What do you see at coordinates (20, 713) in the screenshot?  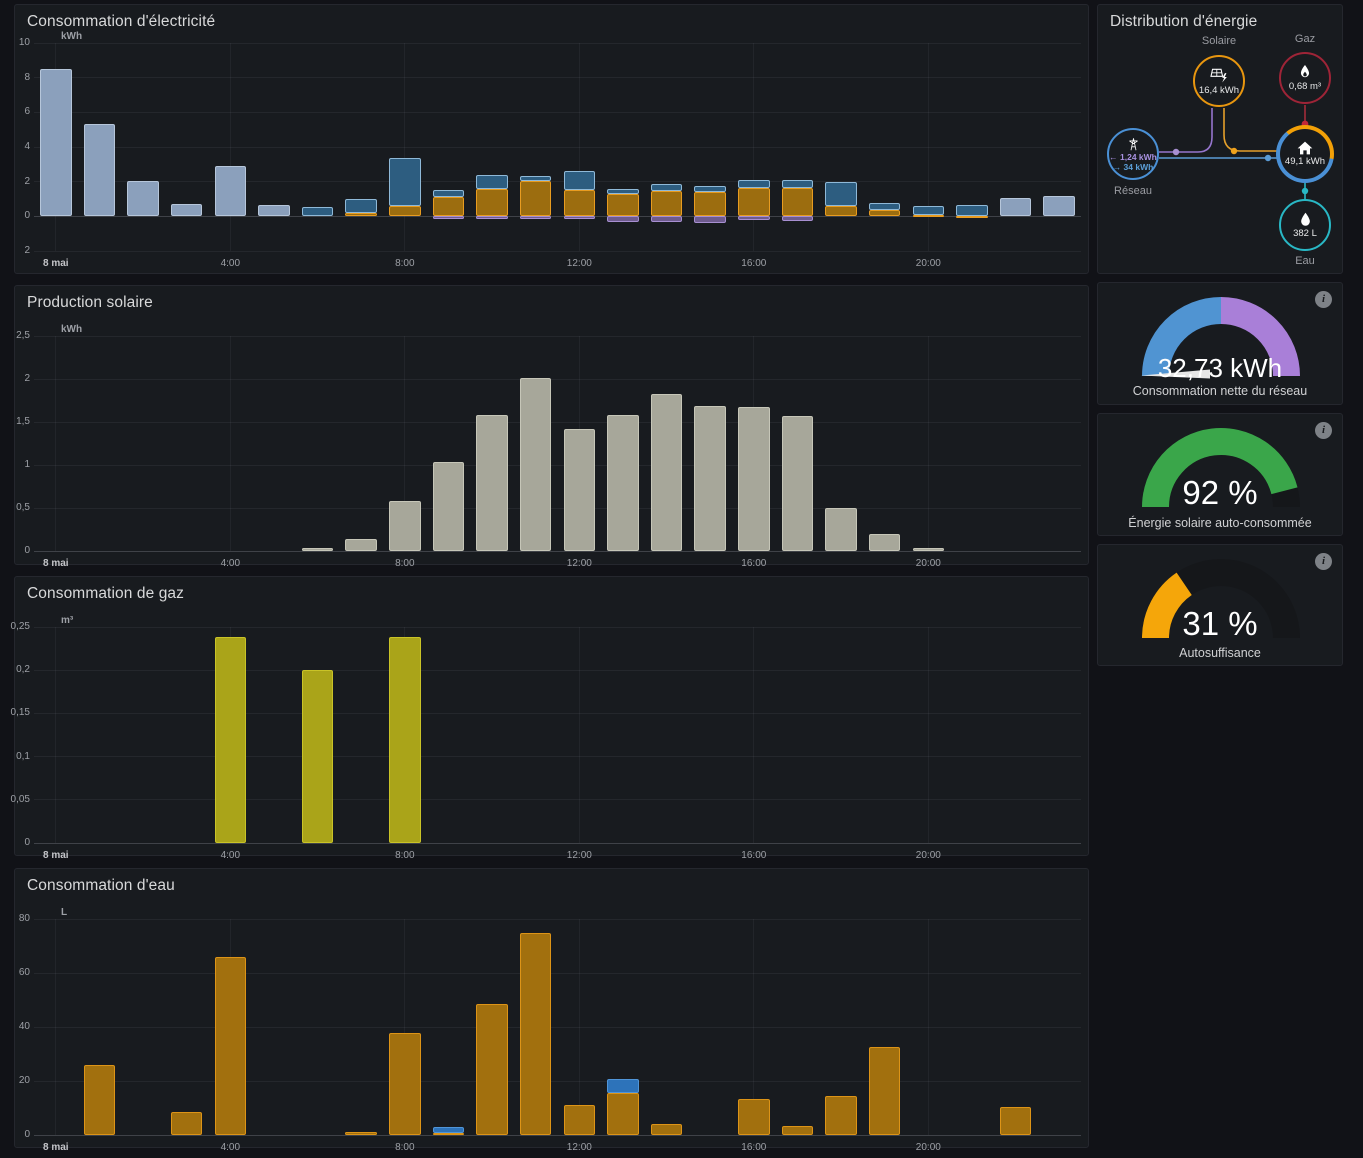 I see `y-tick-label: 0,15` at bounding box center [20, 713].